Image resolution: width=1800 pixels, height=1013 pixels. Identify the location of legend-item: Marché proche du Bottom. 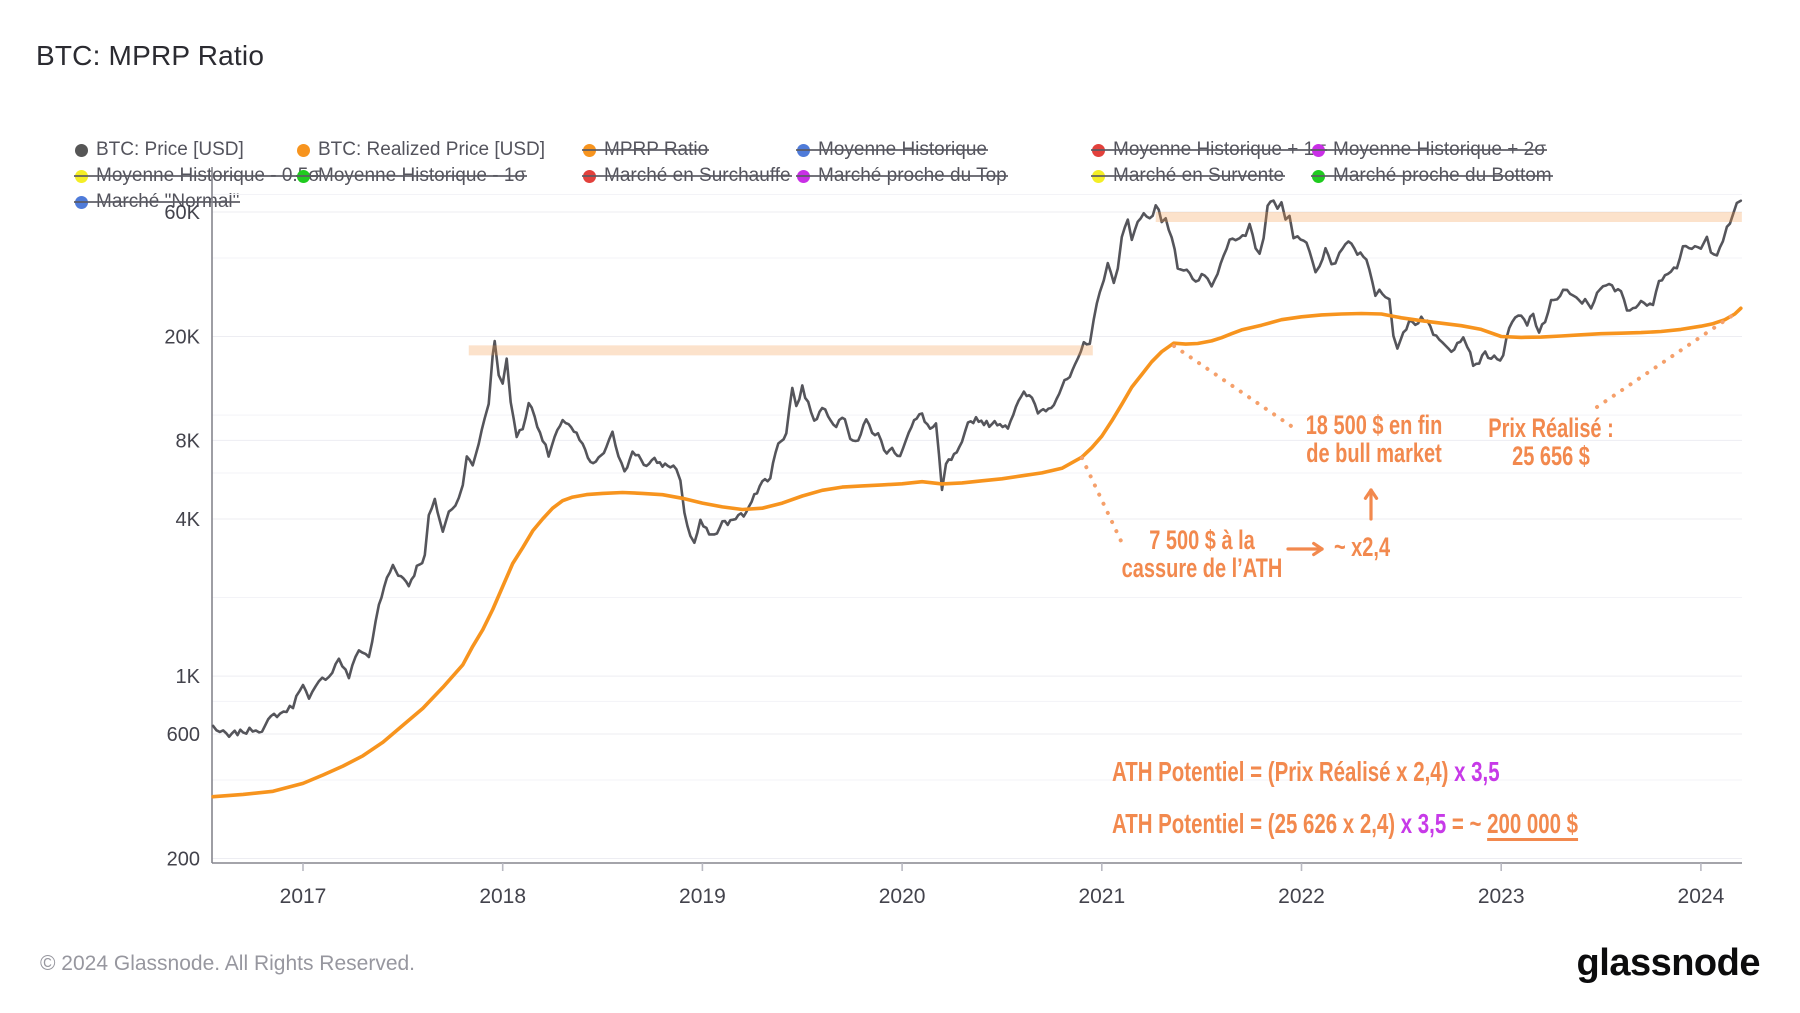
(1432, 175).